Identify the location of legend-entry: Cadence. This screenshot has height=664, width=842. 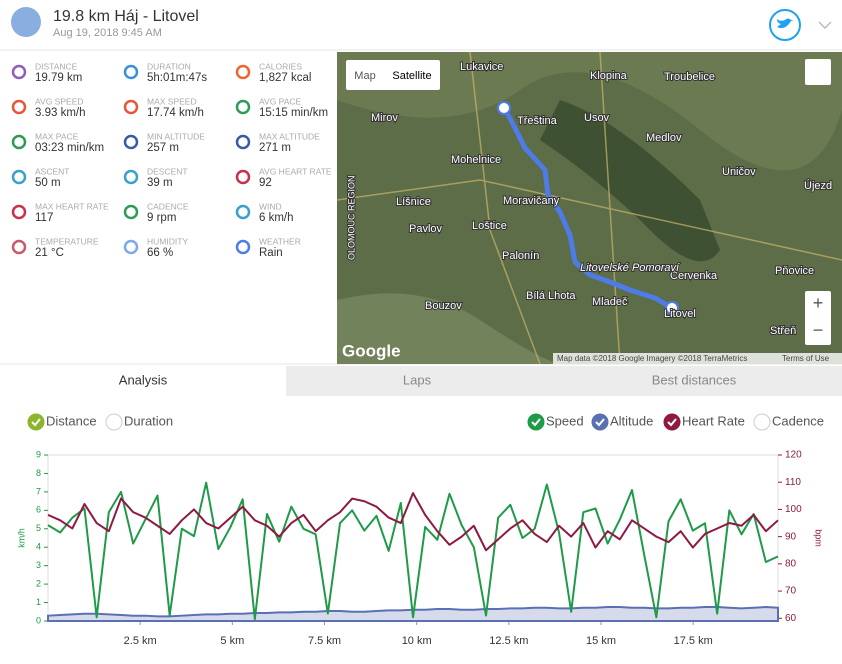
(798, 420).